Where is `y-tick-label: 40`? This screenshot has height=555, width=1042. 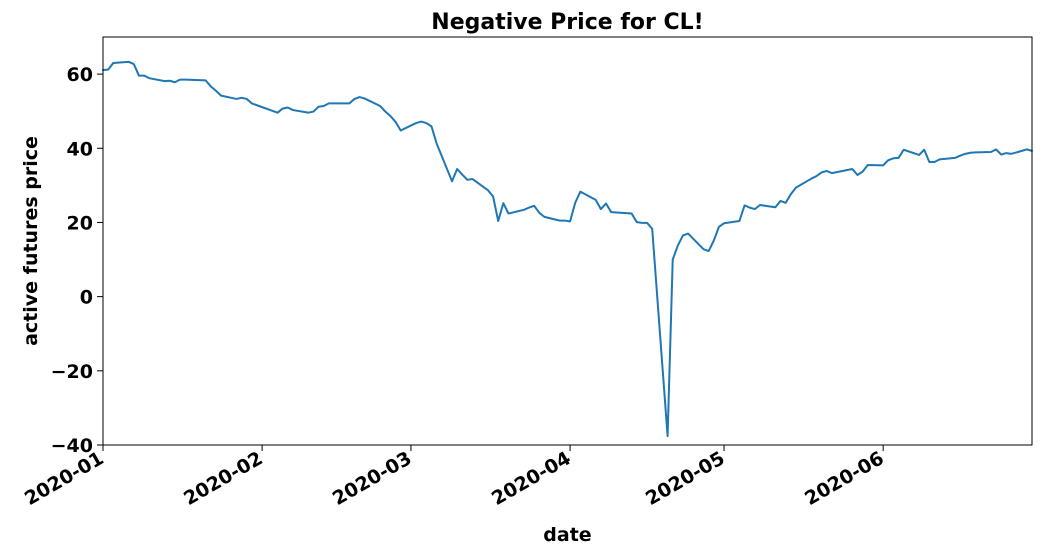
y-tick-label: 40 is located at coordinates (80, 149).